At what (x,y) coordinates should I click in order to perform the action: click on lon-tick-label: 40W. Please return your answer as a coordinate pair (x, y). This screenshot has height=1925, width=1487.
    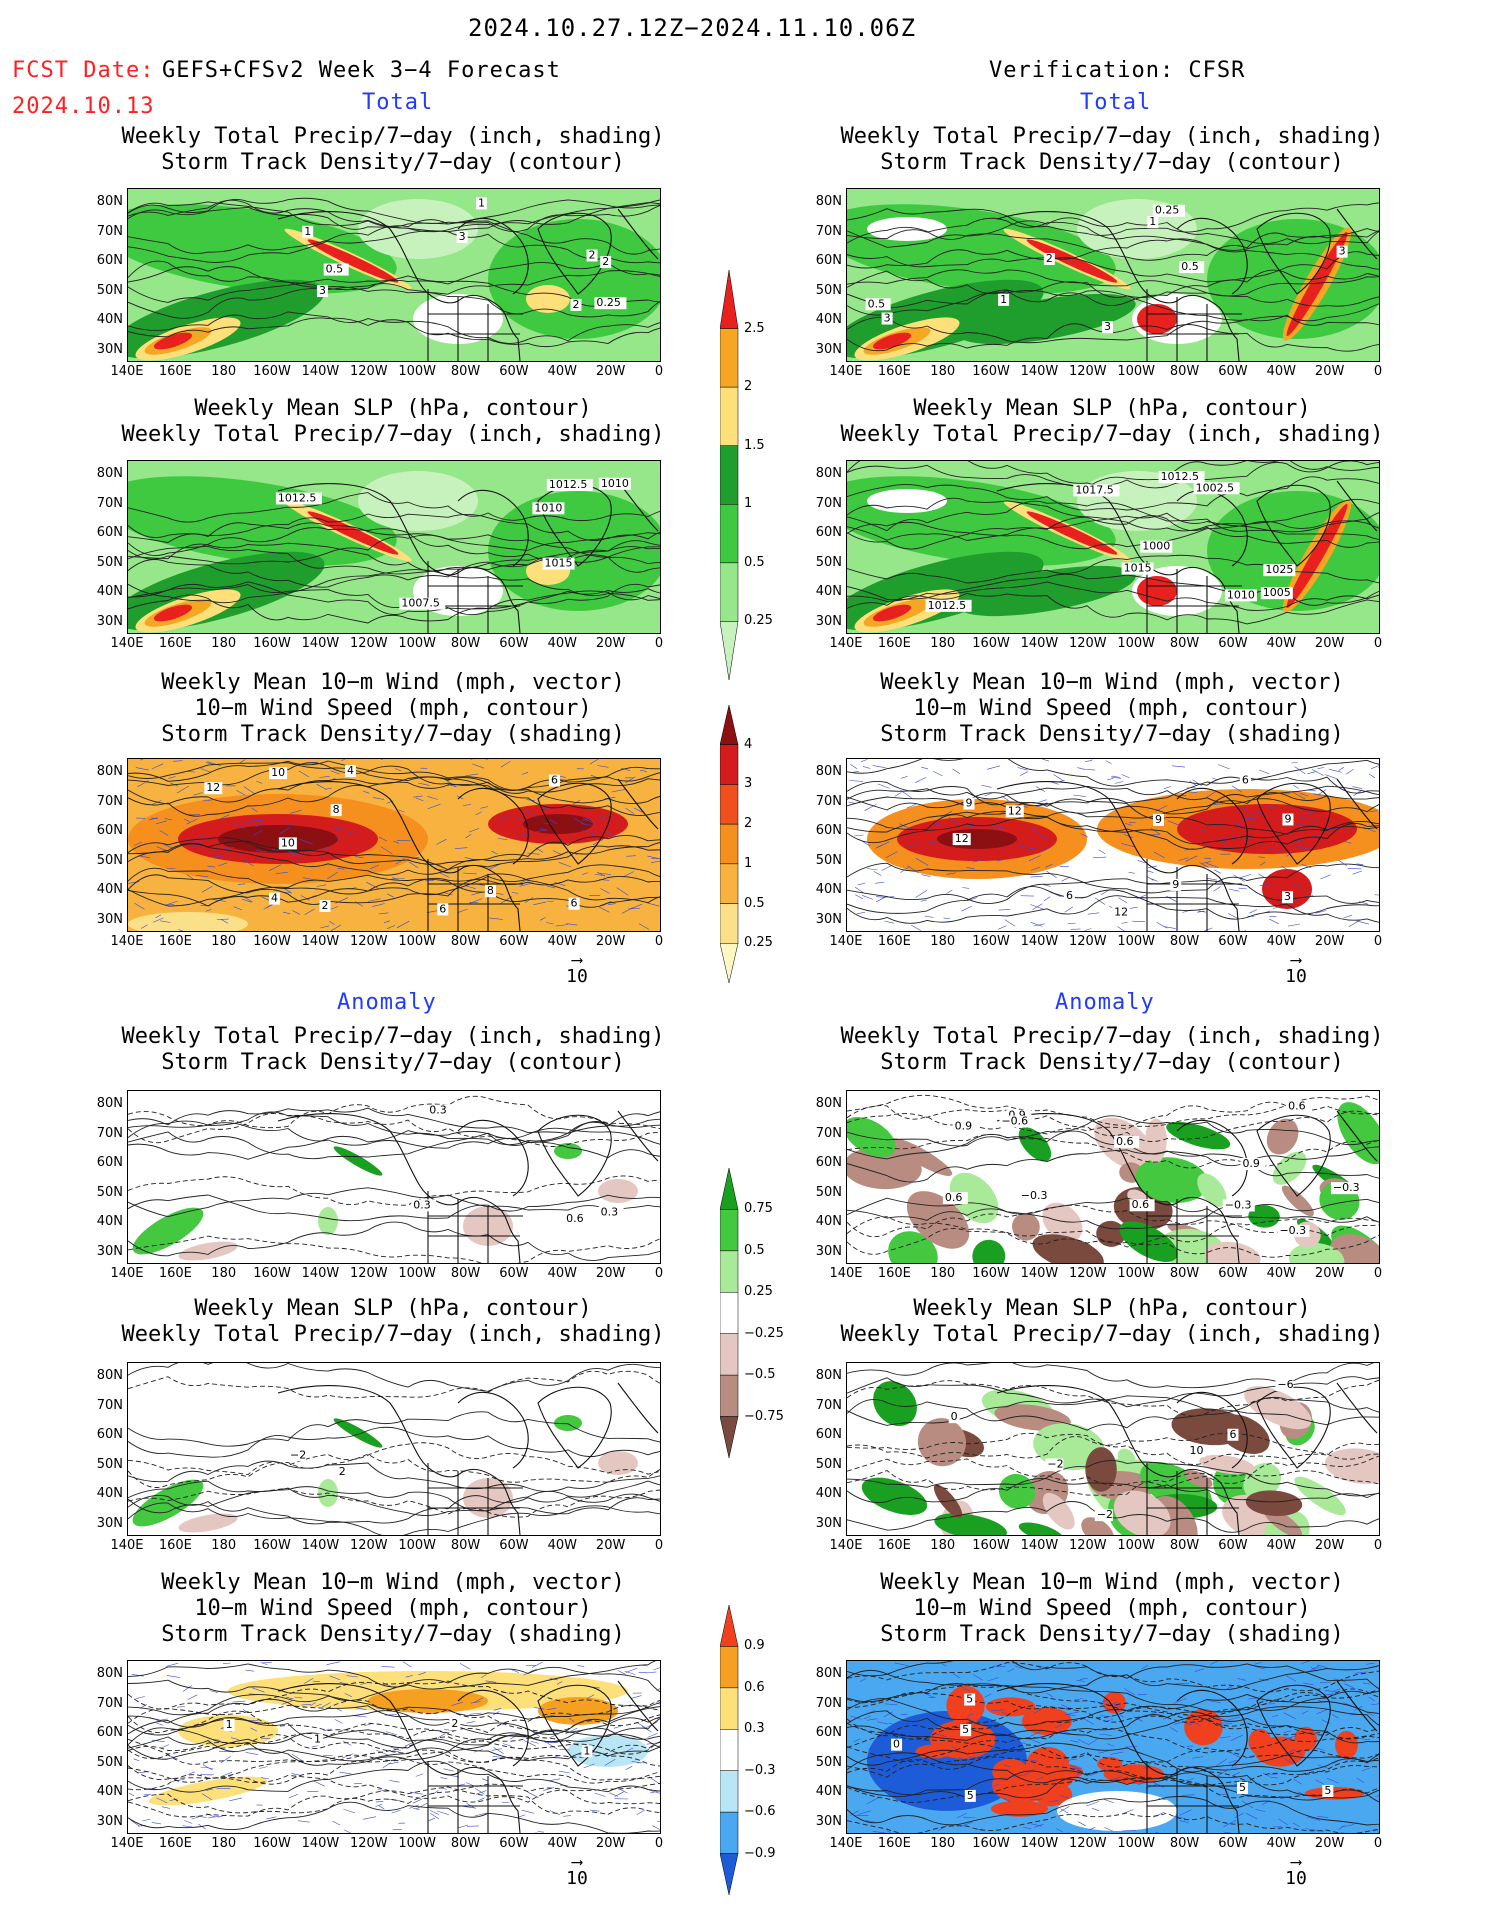
    Looking at the image, I should click on (1281, 1545).